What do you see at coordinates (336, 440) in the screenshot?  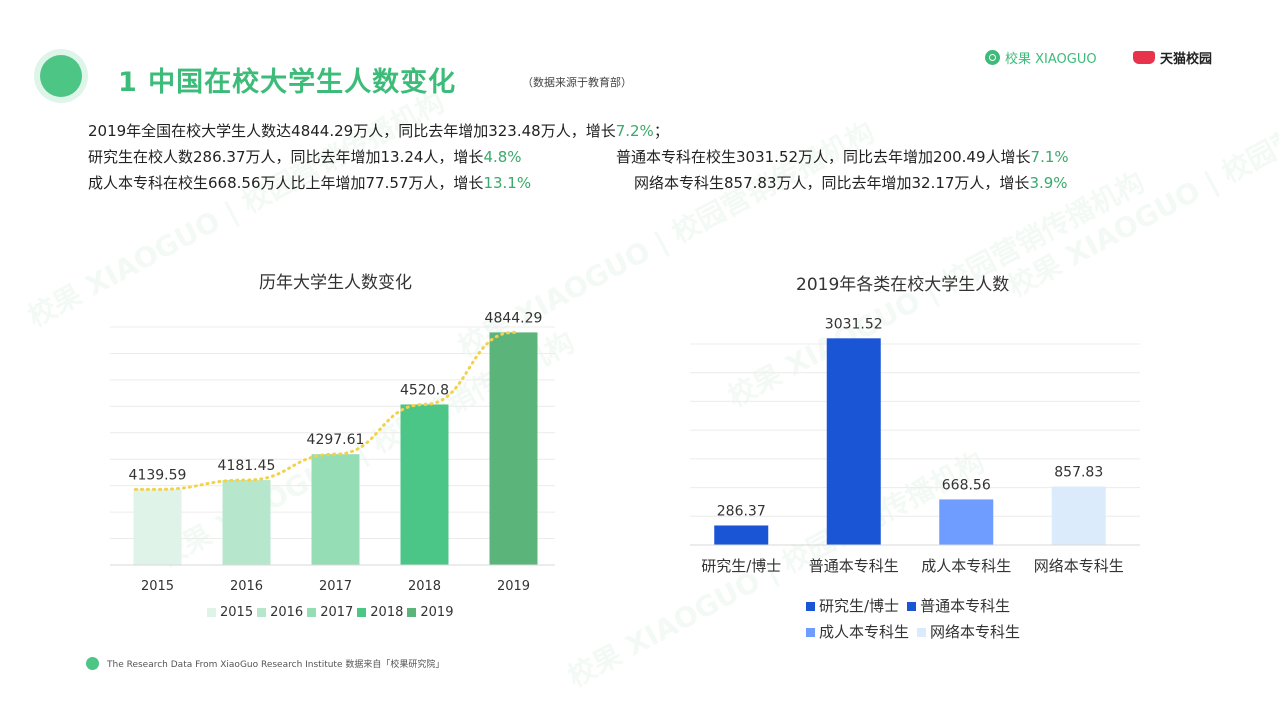 I see `value-label: 4297.61` at bounding box center [336, 440].